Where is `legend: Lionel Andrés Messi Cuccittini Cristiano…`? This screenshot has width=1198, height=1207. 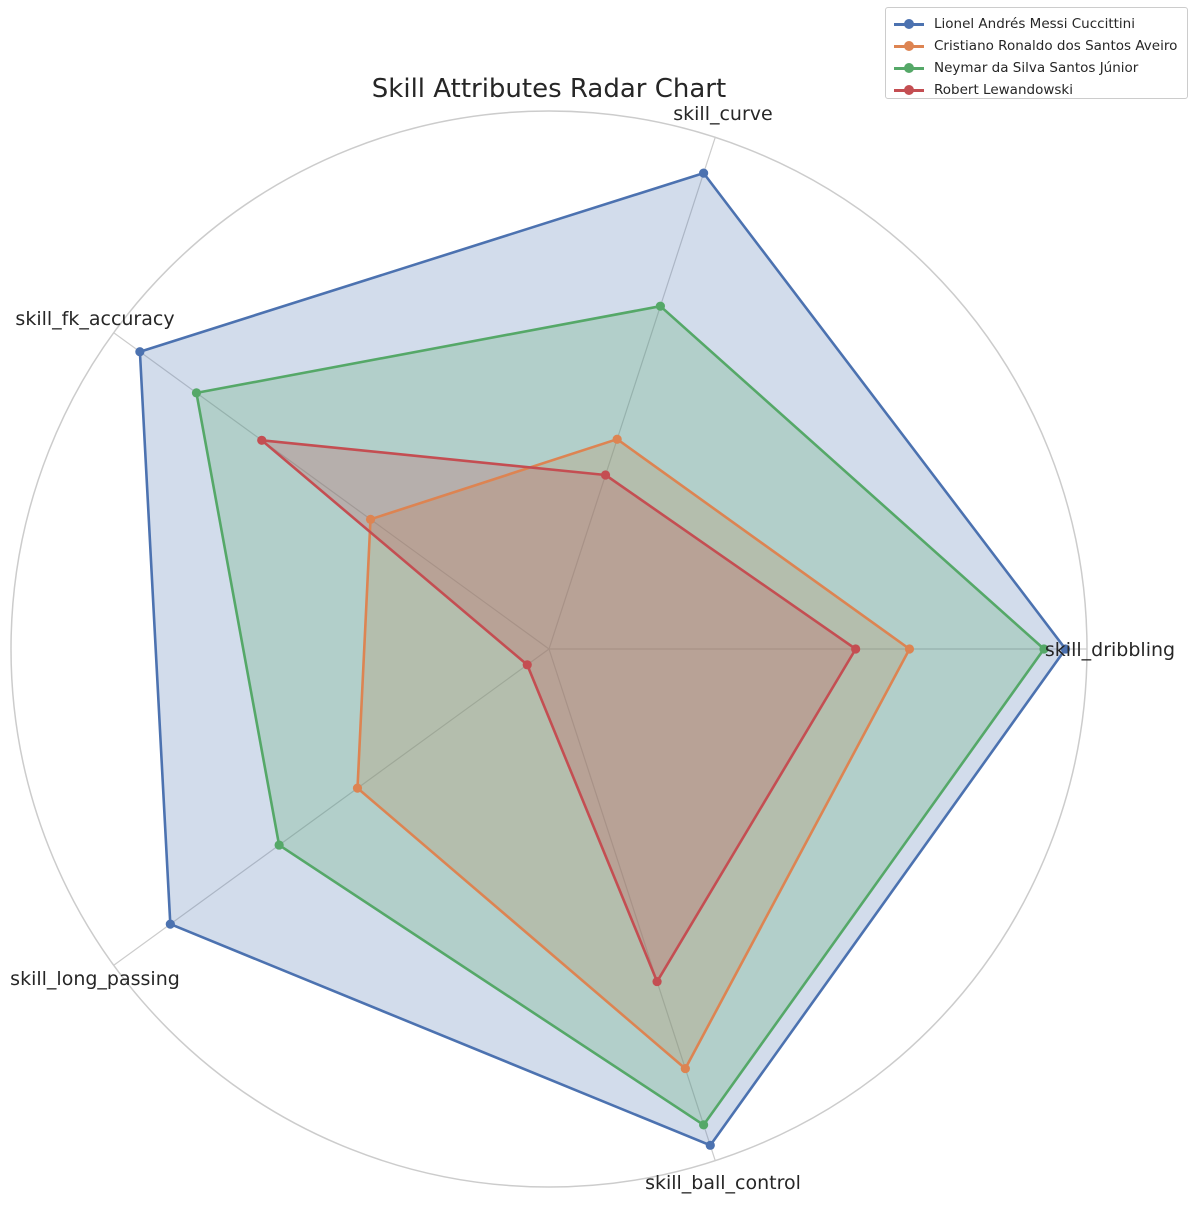 legend: Lionel Andrés Messi Cuccittini Cristiano… is located at coordinates (1036, 53).